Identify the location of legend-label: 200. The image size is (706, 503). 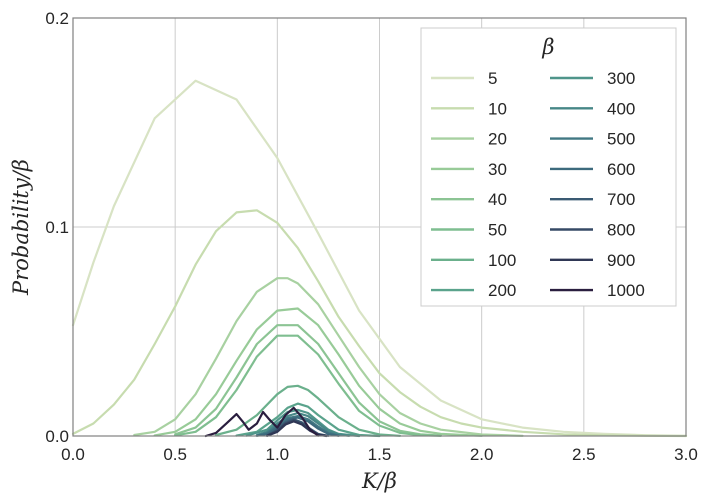
(502, 290).